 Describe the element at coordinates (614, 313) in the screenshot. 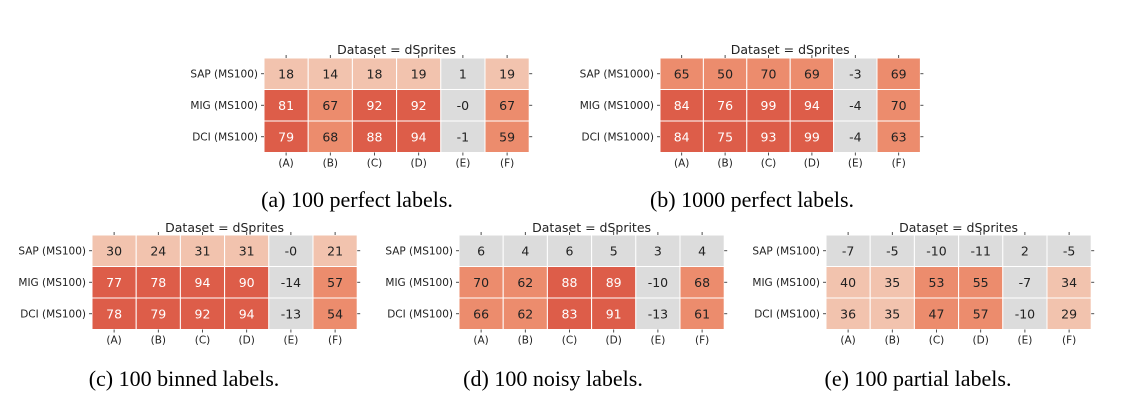

I see `cell-value-label: 91` at that location.